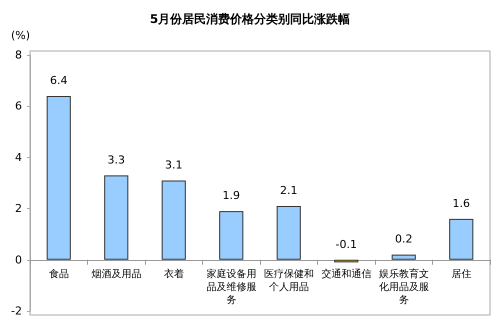  What do you see at coordinates (250, 19) in the screenshot?
I see `chart-title: 5月份居民消费价格分类别同比涨跌幅` at bounding box center [250, 19].